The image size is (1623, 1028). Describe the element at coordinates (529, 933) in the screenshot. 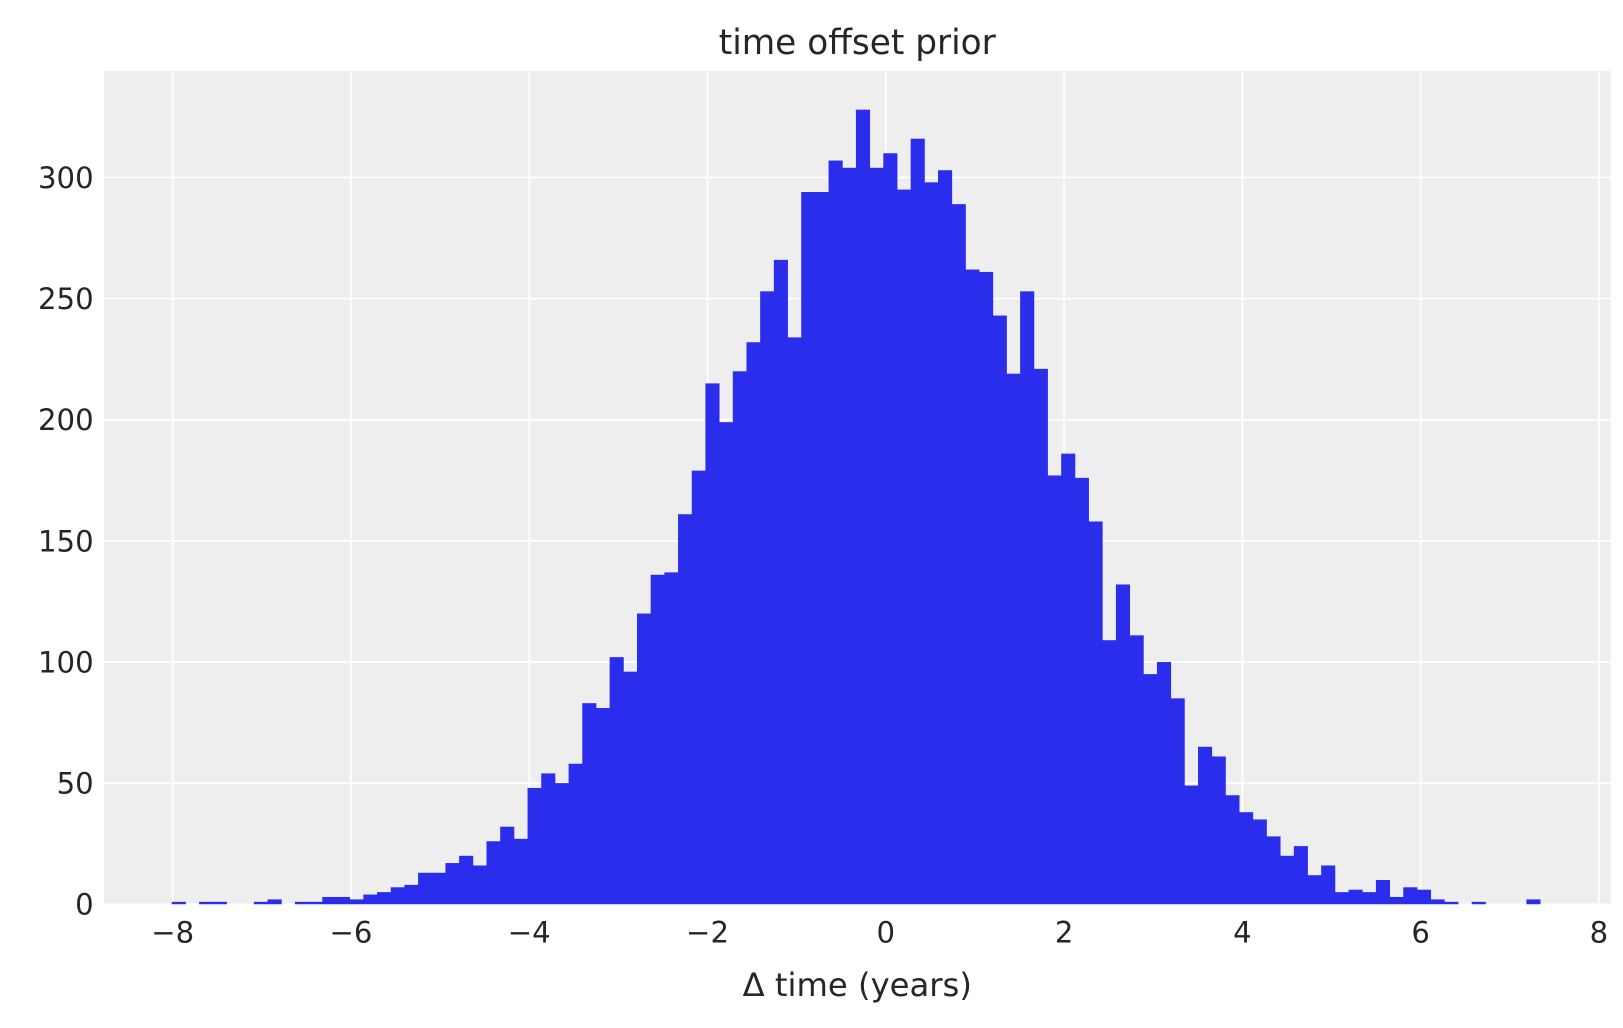

I see `x-tick-label: −4` at that location.